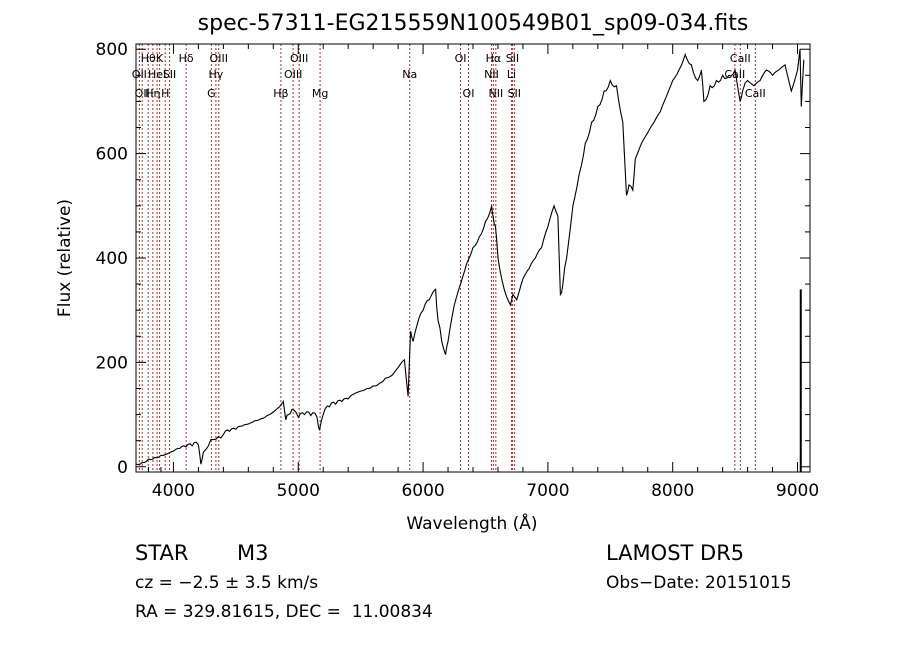  What do you see at coordinates (699, 583) in the screenshot?
I see `obs-date: Obs−Date: 20151015` at bounding box center [699, 583].